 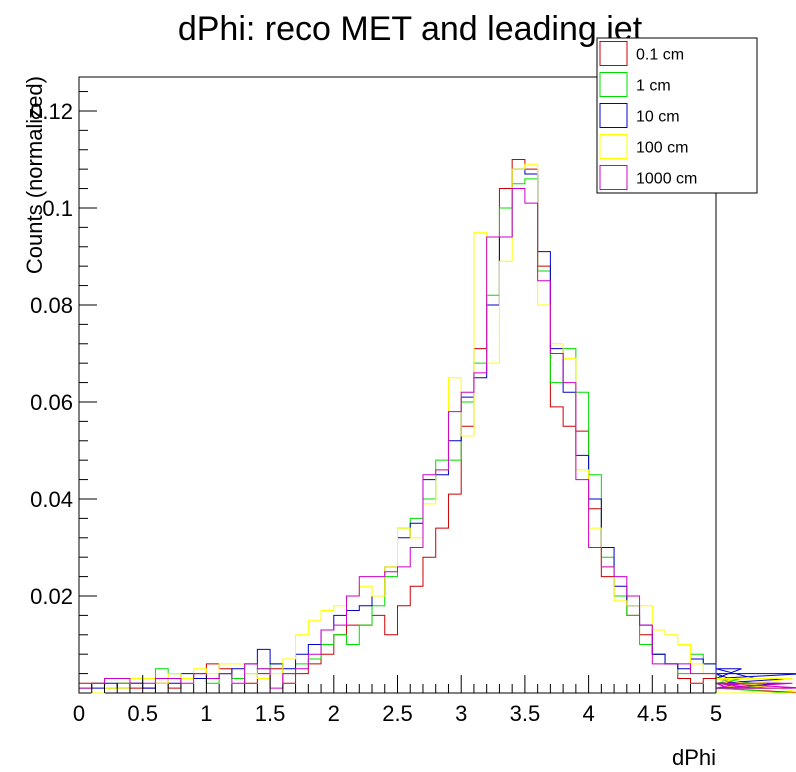 What do you see at coordinates (142, 713) in the screenshot?
I see `x-tick-label: 0.5` at bounding box center [142, 713].